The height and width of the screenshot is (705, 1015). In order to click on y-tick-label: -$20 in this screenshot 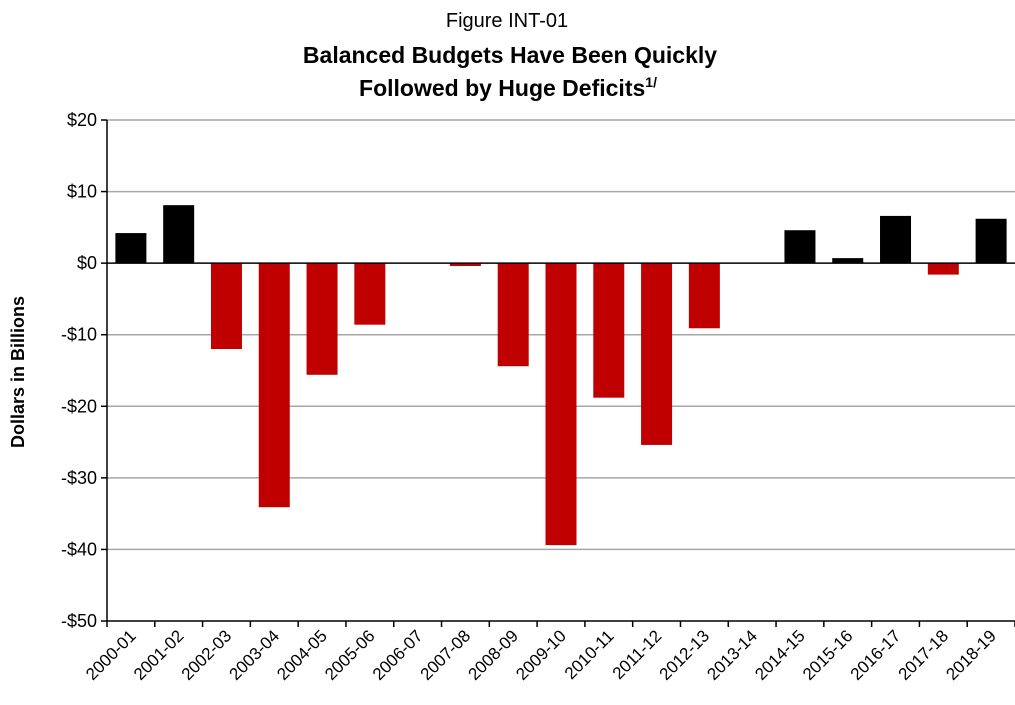, I will do `click(79, 406)`.